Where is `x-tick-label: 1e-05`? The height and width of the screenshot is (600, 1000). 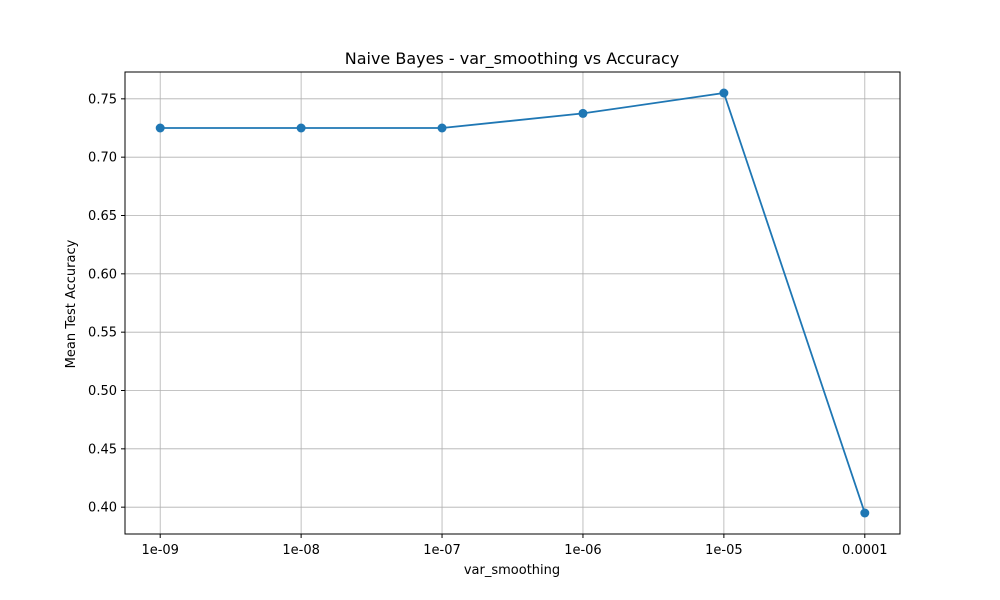
x-tick-label: 1e-05 is located at coordinates (724, 550).